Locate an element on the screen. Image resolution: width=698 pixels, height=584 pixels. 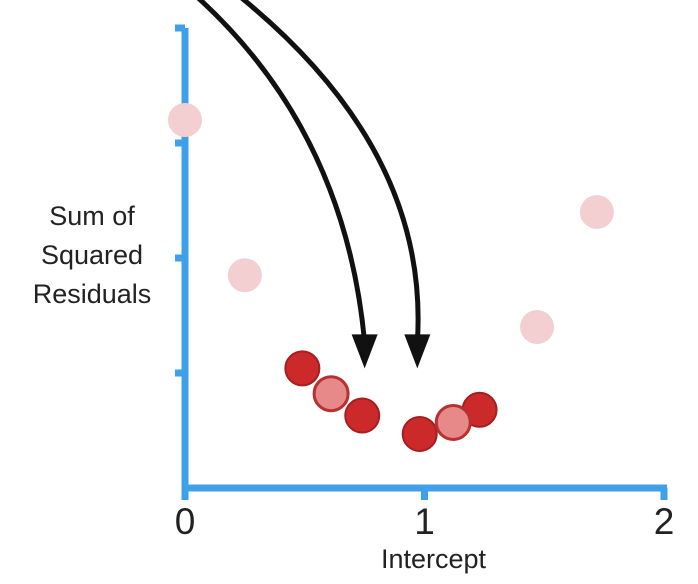
y-axis-title: Sum of Squared Residuals is located at coordinates (92, 255).